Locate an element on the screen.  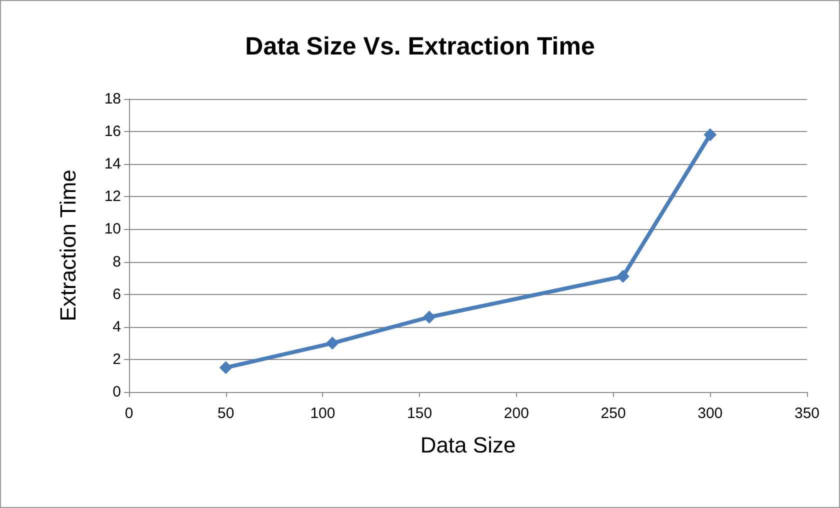
y-axis-title: Extraction Time is located at coordinates (68, 246).